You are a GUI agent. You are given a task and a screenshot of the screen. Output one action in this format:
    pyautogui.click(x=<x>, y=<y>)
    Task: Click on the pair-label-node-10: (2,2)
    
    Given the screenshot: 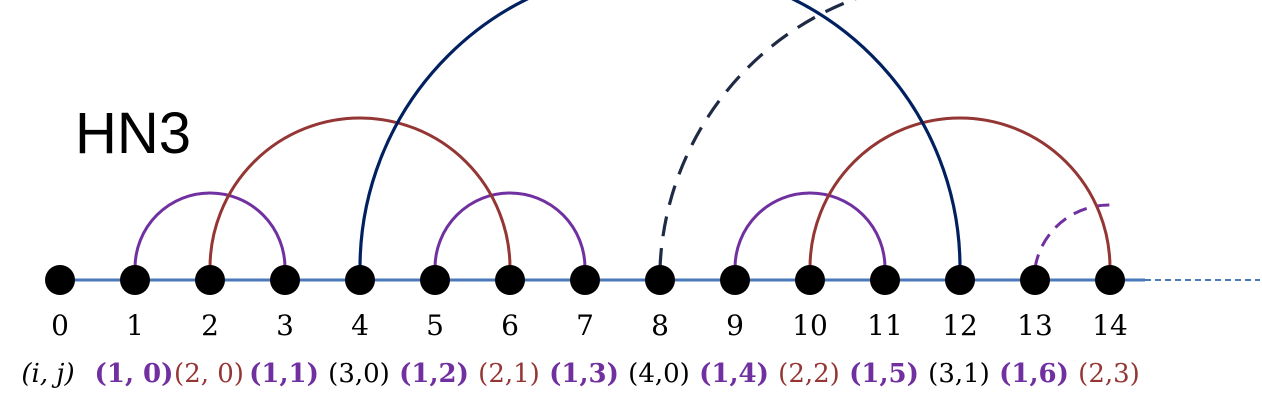 What is the action you would take?
    pyautogui.click(x=809, y=374)
    